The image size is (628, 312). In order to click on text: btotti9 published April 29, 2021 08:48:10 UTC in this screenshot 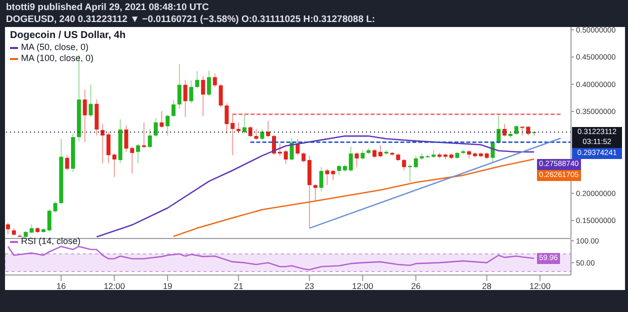, I will do `click(107, 7)`.